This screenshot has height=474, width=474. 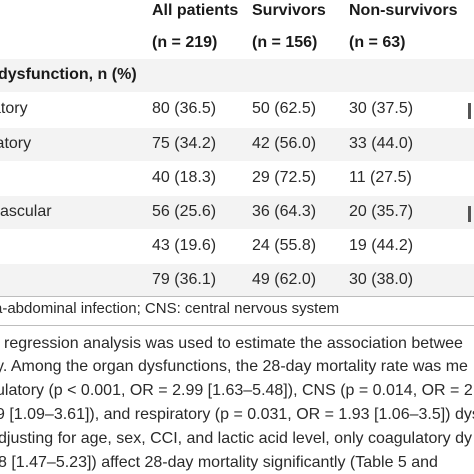 What do you see at coordinates (68, 74) in the screenshot?
I see `section-title: dysfunction, n (%)` at bounding box center [68, 74].